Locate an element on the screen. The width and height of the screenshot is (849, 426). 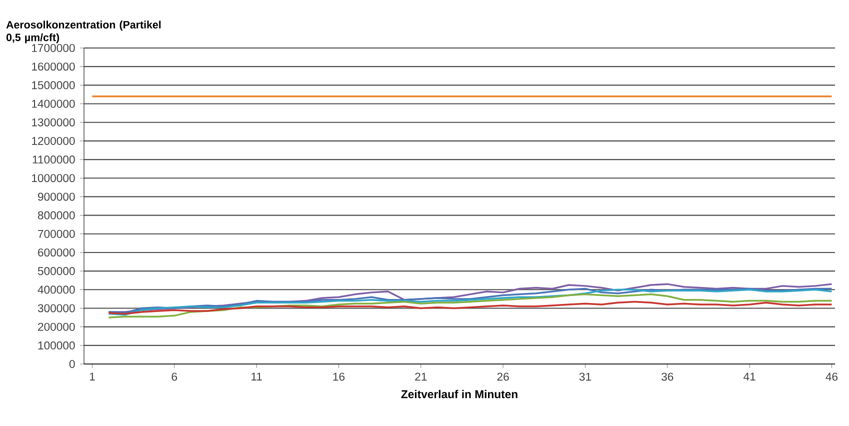
y-tick-label: 1100000 is located at coordinates (53, 160).